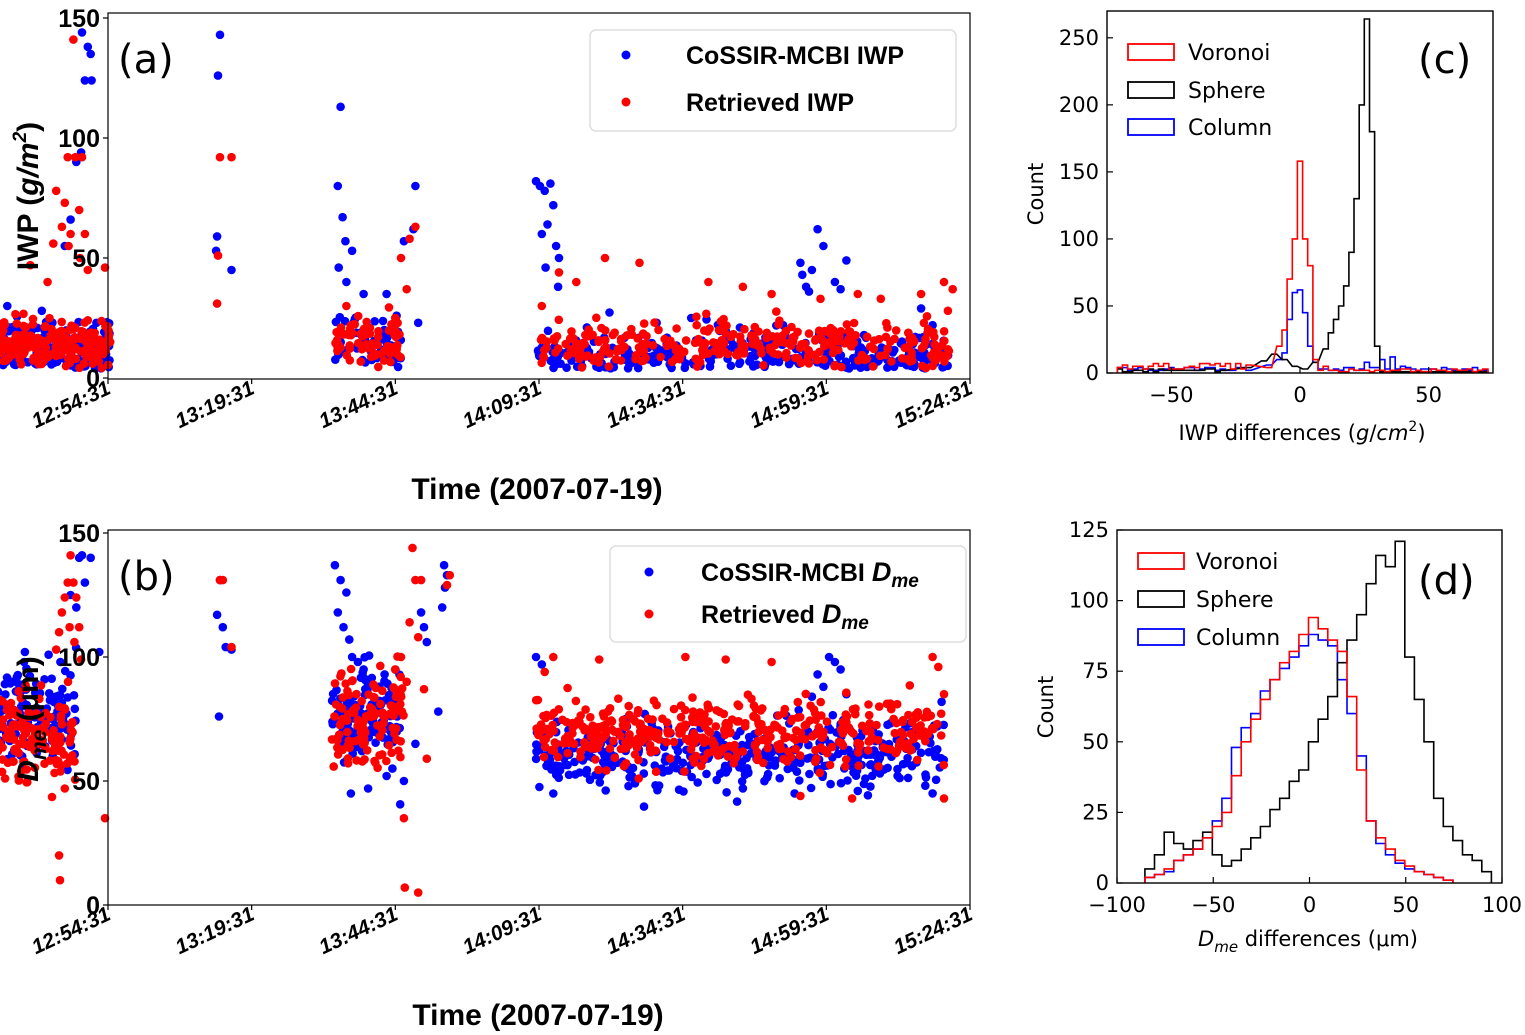  What do you see at coordinates (27, 196) in the screenshot?
I see `panel-a-ylabel: IWP (g/m2)` at bounding box center [27, 196].